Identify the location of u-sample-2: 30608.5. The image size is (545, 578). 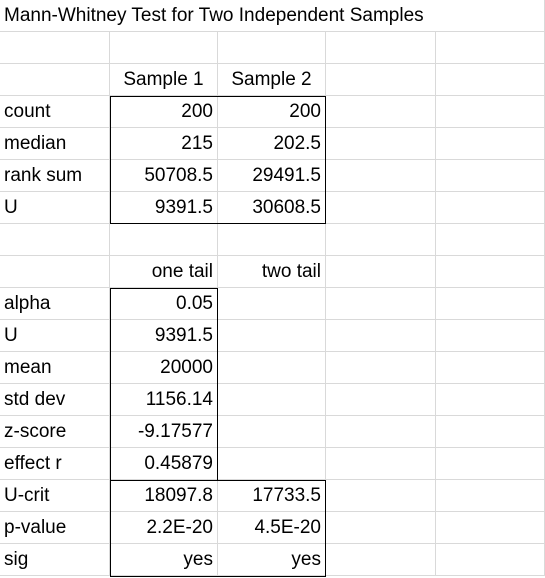
(272, 208).